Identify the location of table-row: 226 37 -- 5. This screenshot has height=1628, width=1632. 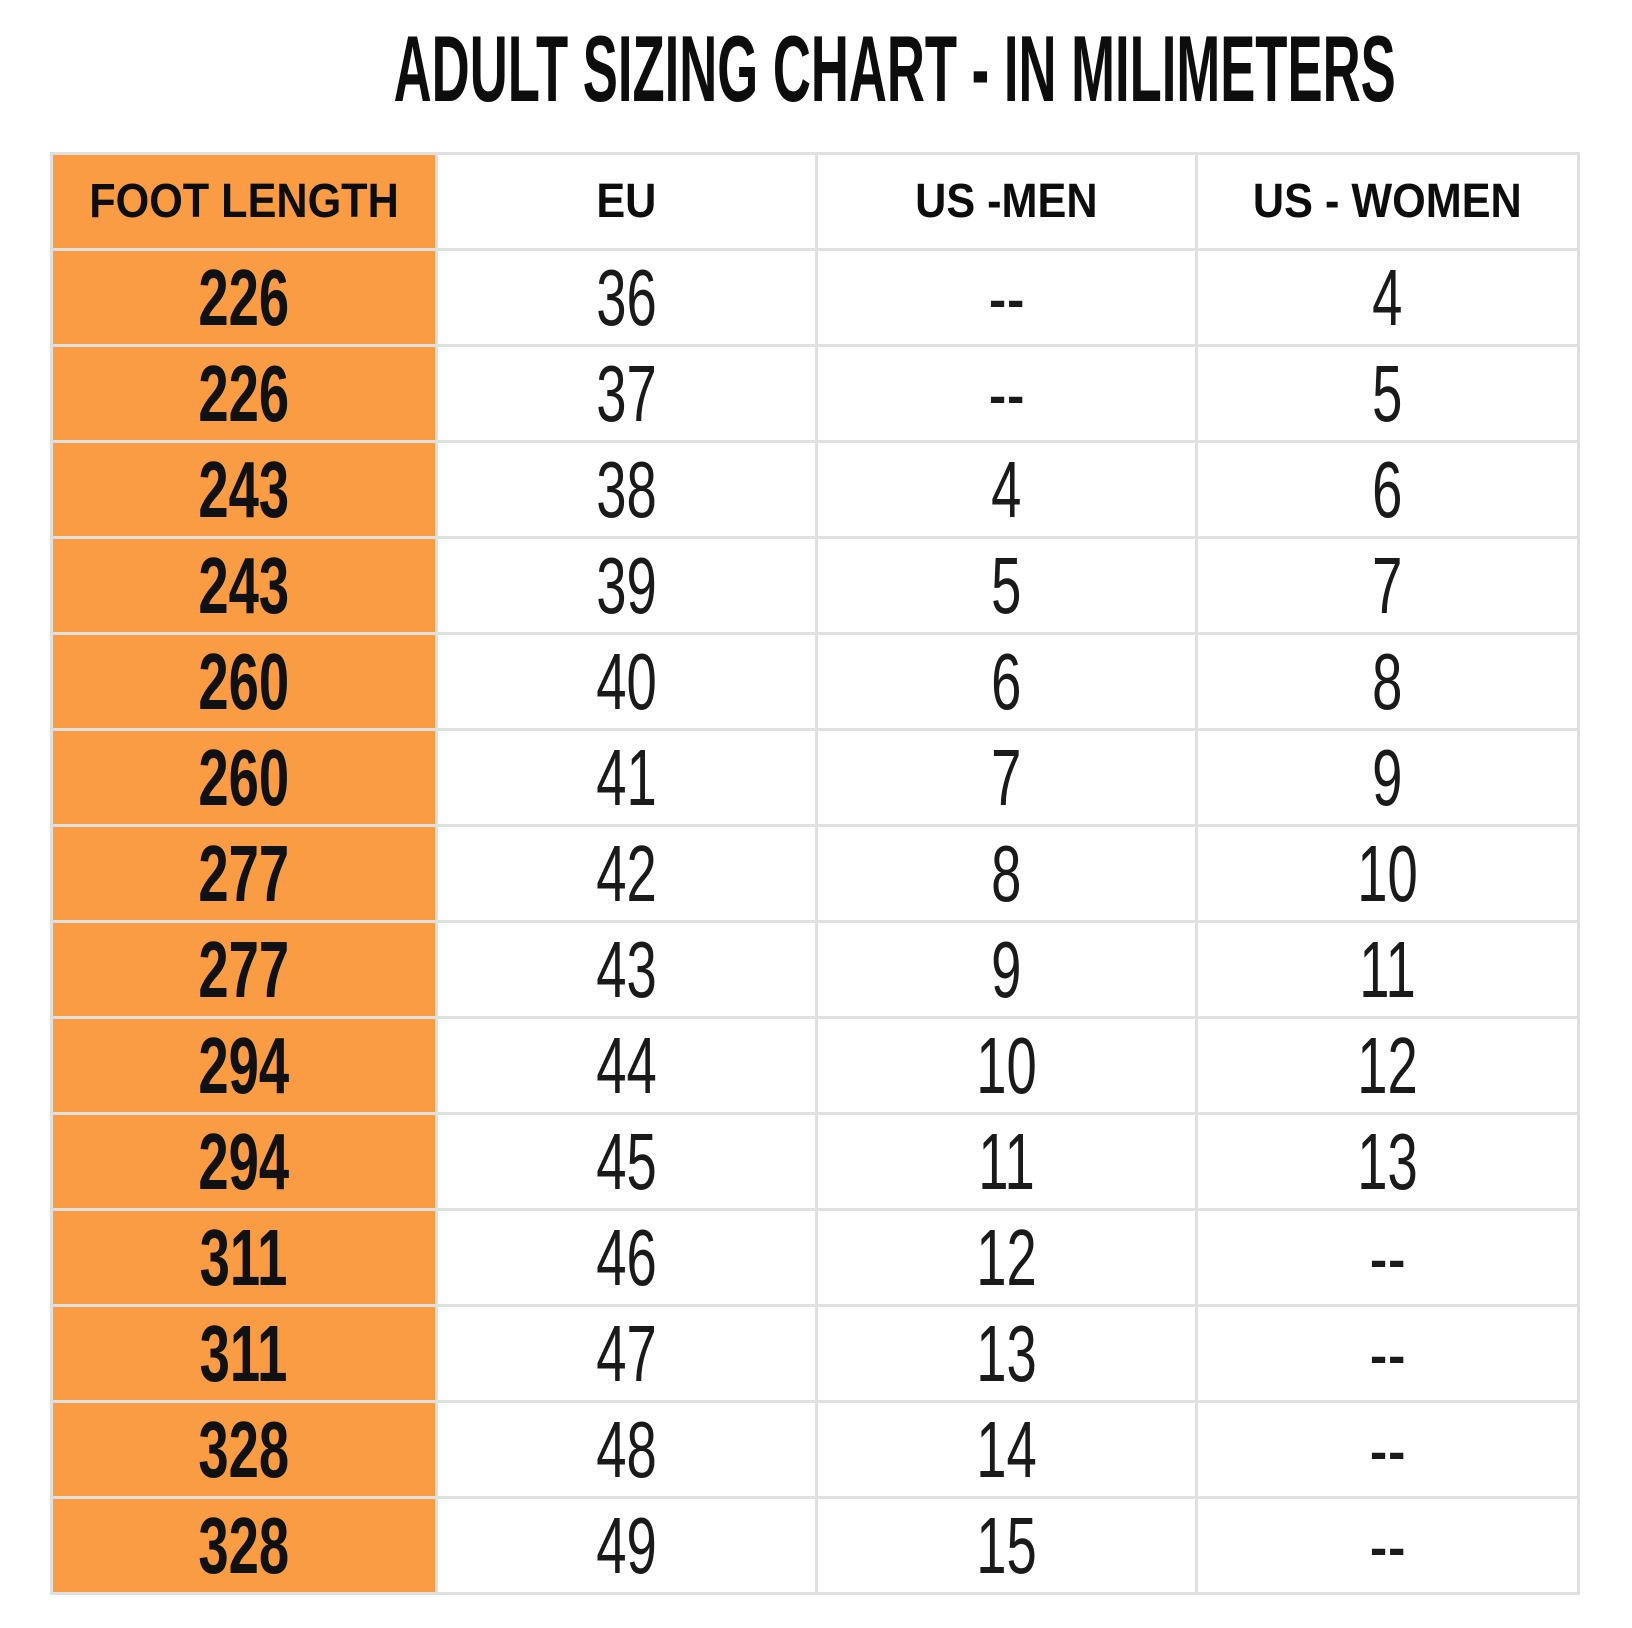
(815, 393).